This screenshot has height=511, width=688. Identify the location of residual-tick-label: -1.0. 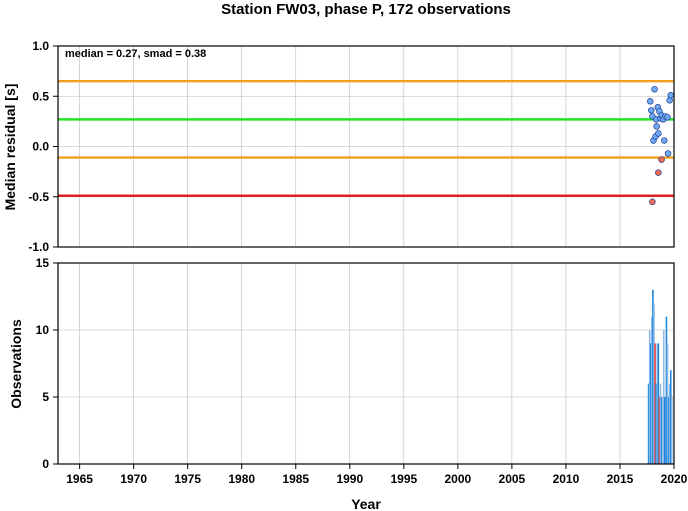
(38, 247).